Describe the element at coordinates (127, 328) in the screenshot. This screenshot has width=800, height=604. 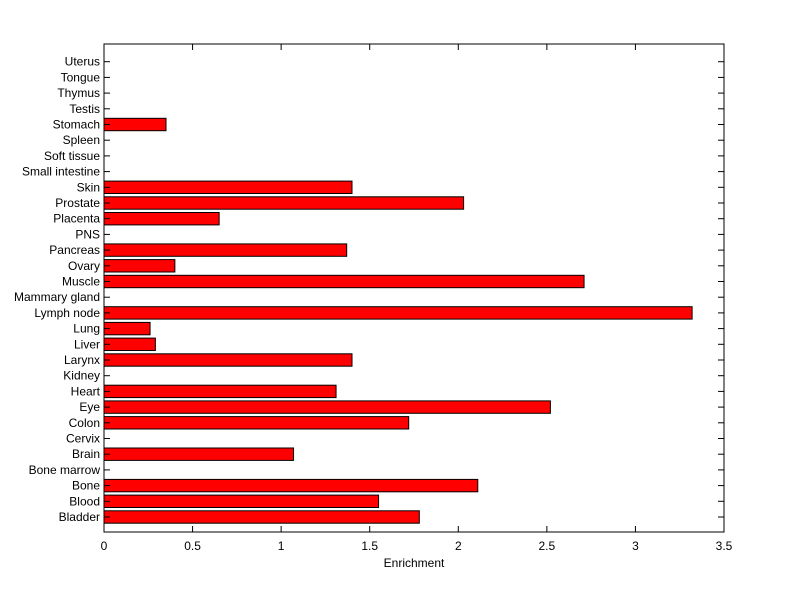
I see `bar-lung` at that location.